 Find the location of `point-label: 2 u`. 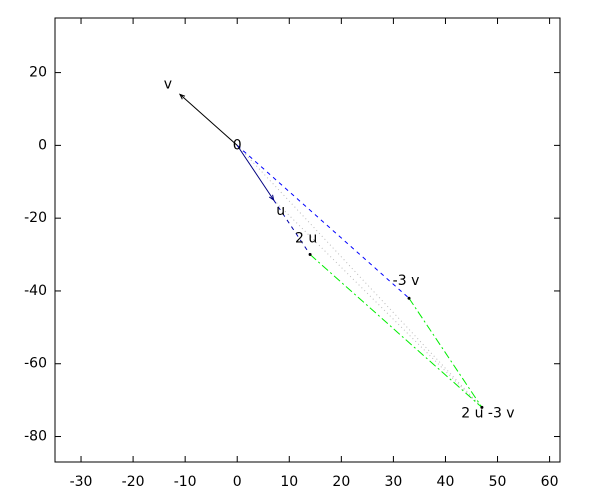

point-label: 2 u is located at coordinates (306, 239).